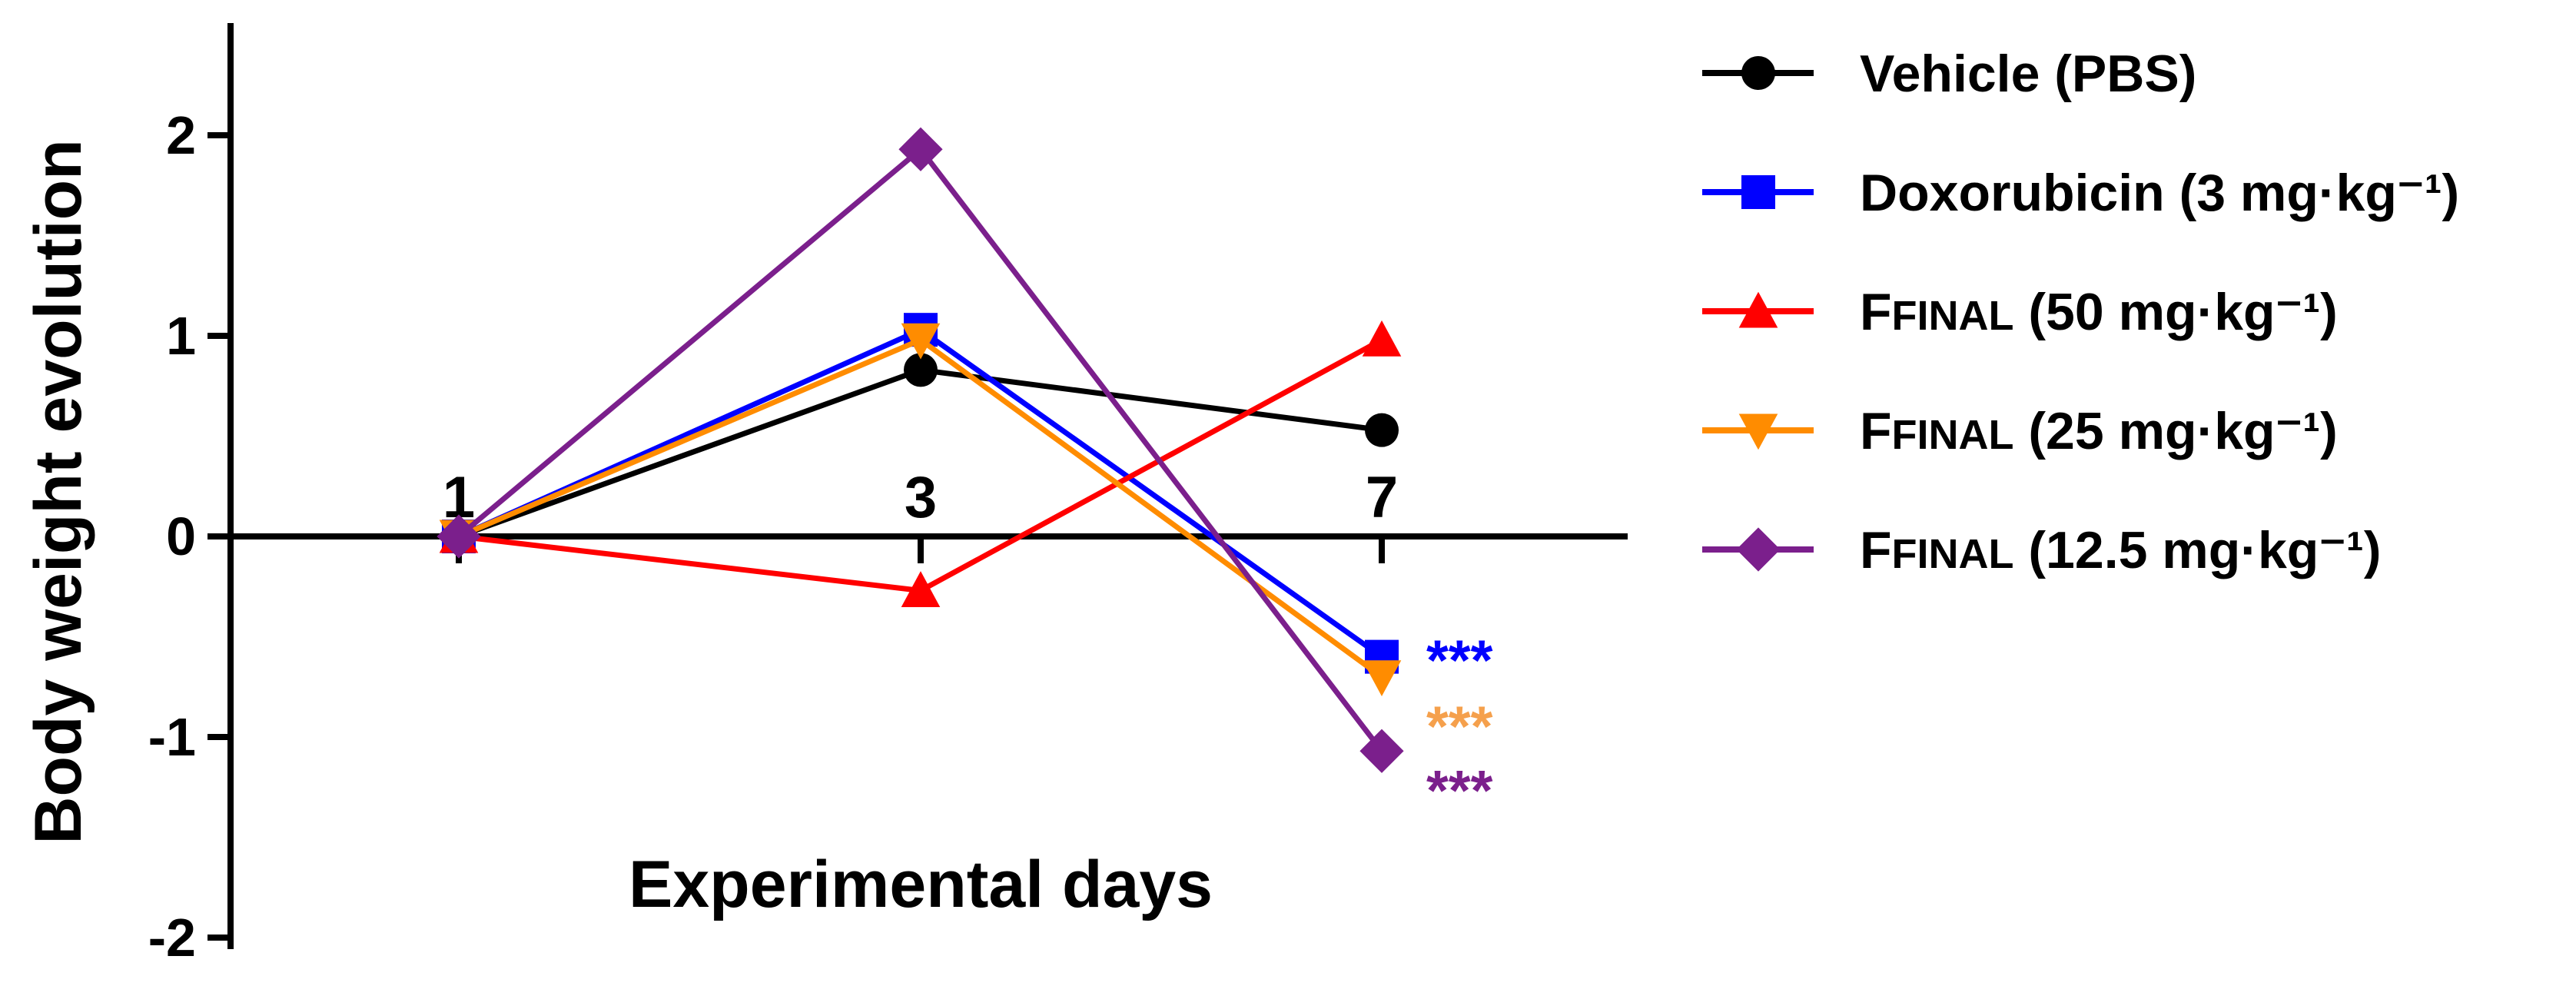 Image resolution: width=2576 pixels, height=986 pixels. What do you see at coordinates (2159, 193) in the screenshot?
I see `legend-label: Doxorubicin (3 mg·kg⁻¹)` at bounding box center [2159, 193].